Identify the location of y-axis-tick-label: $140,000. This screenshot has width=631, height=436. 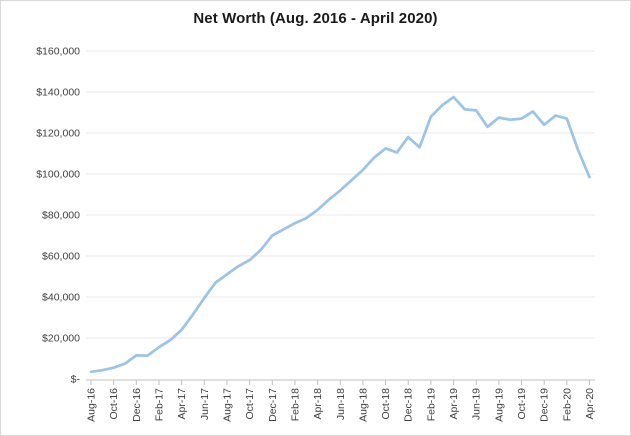
(58, 93).